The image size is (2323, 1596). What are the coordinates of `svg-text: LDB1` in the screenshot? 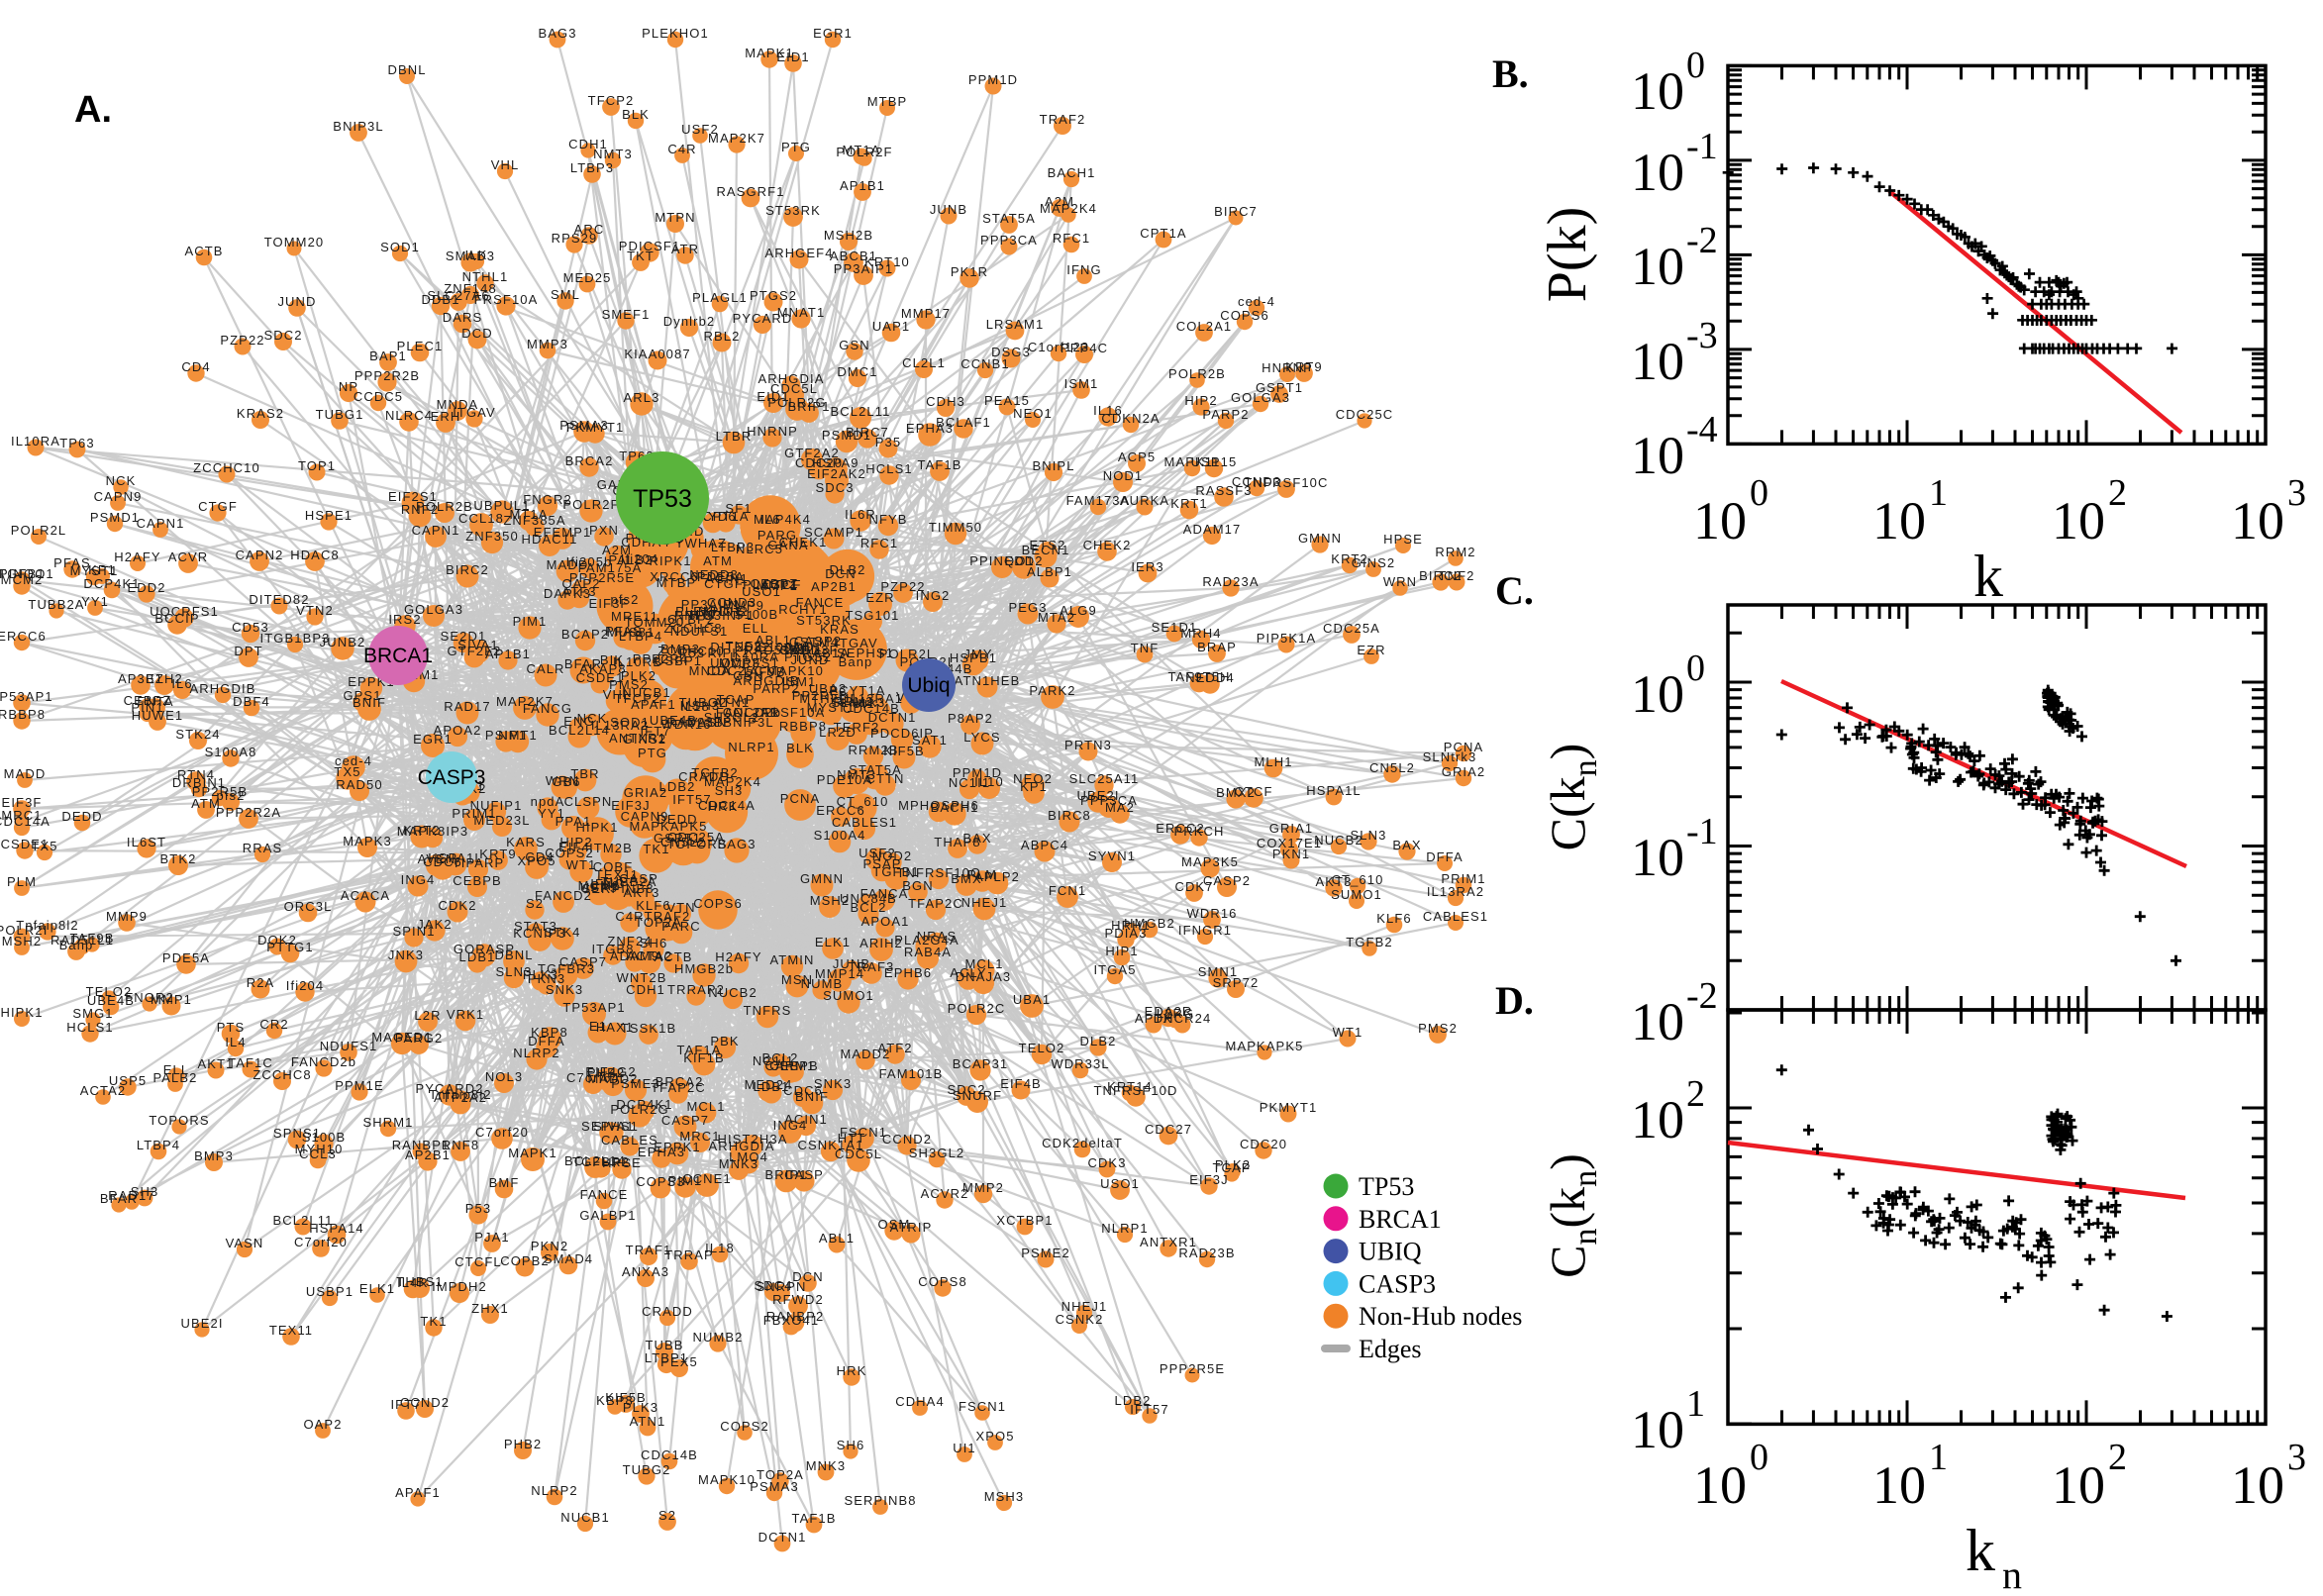 It's located at (772, 1086).